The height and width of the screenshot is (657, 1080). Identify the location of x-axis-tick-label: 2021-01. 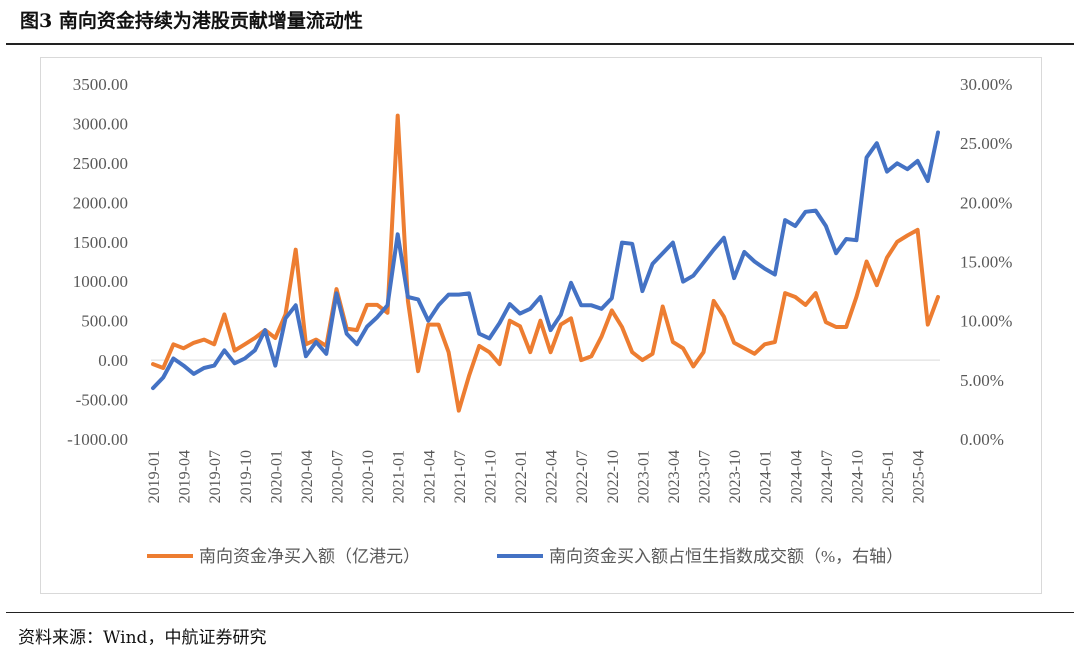
(399, 476).